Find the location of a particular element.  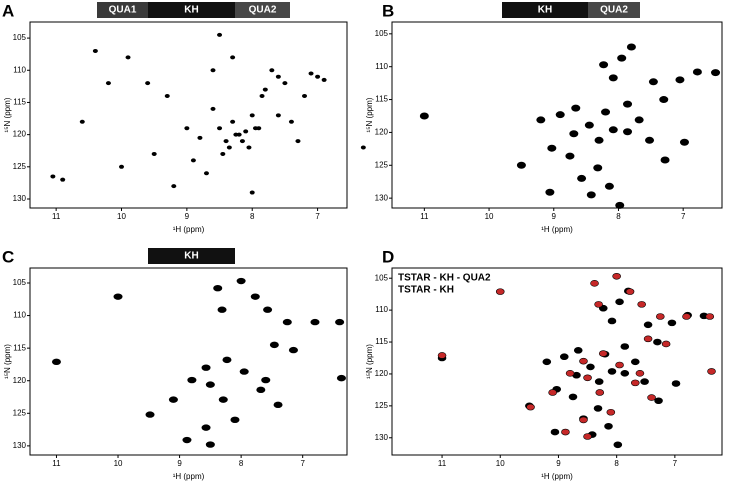

panel-label: B is located at coordinates (388, 10).